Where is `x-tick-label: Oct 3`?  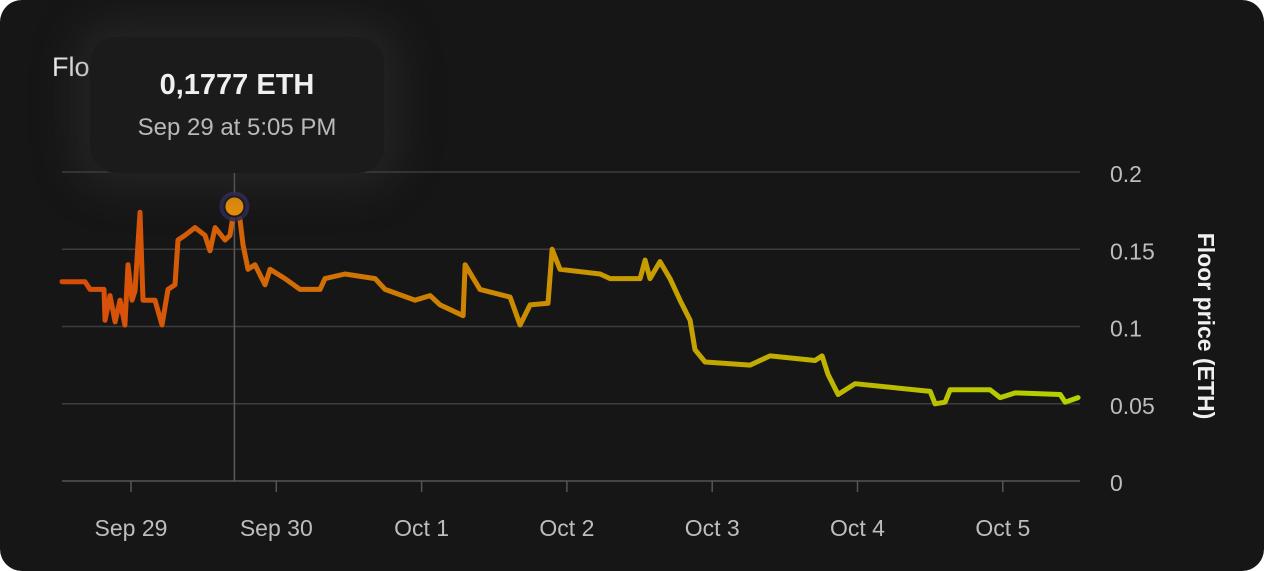
x-tick-label: Oct 3 is located at coordinates (712, 528).